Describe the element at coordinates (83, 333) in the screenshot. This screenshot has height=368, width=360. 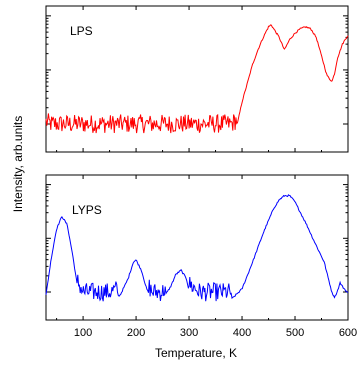
I see `x-tick-label: 100` at that location.